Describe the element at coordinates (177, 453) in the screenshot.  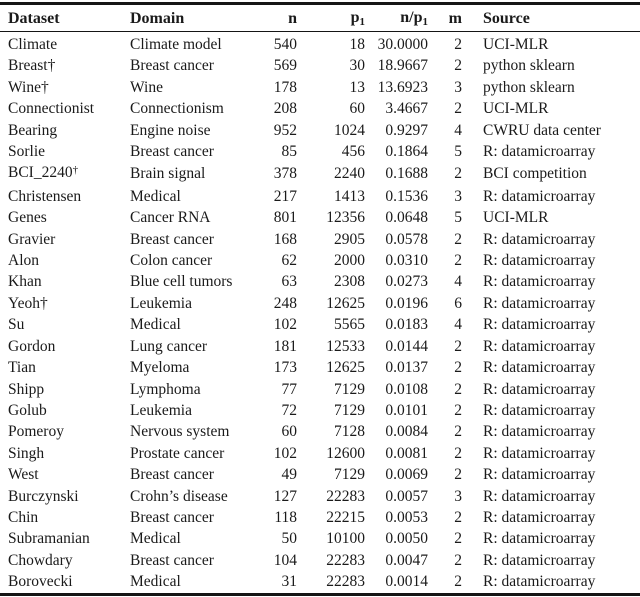
I see `cell-domain: Prostate cancer` at that location.